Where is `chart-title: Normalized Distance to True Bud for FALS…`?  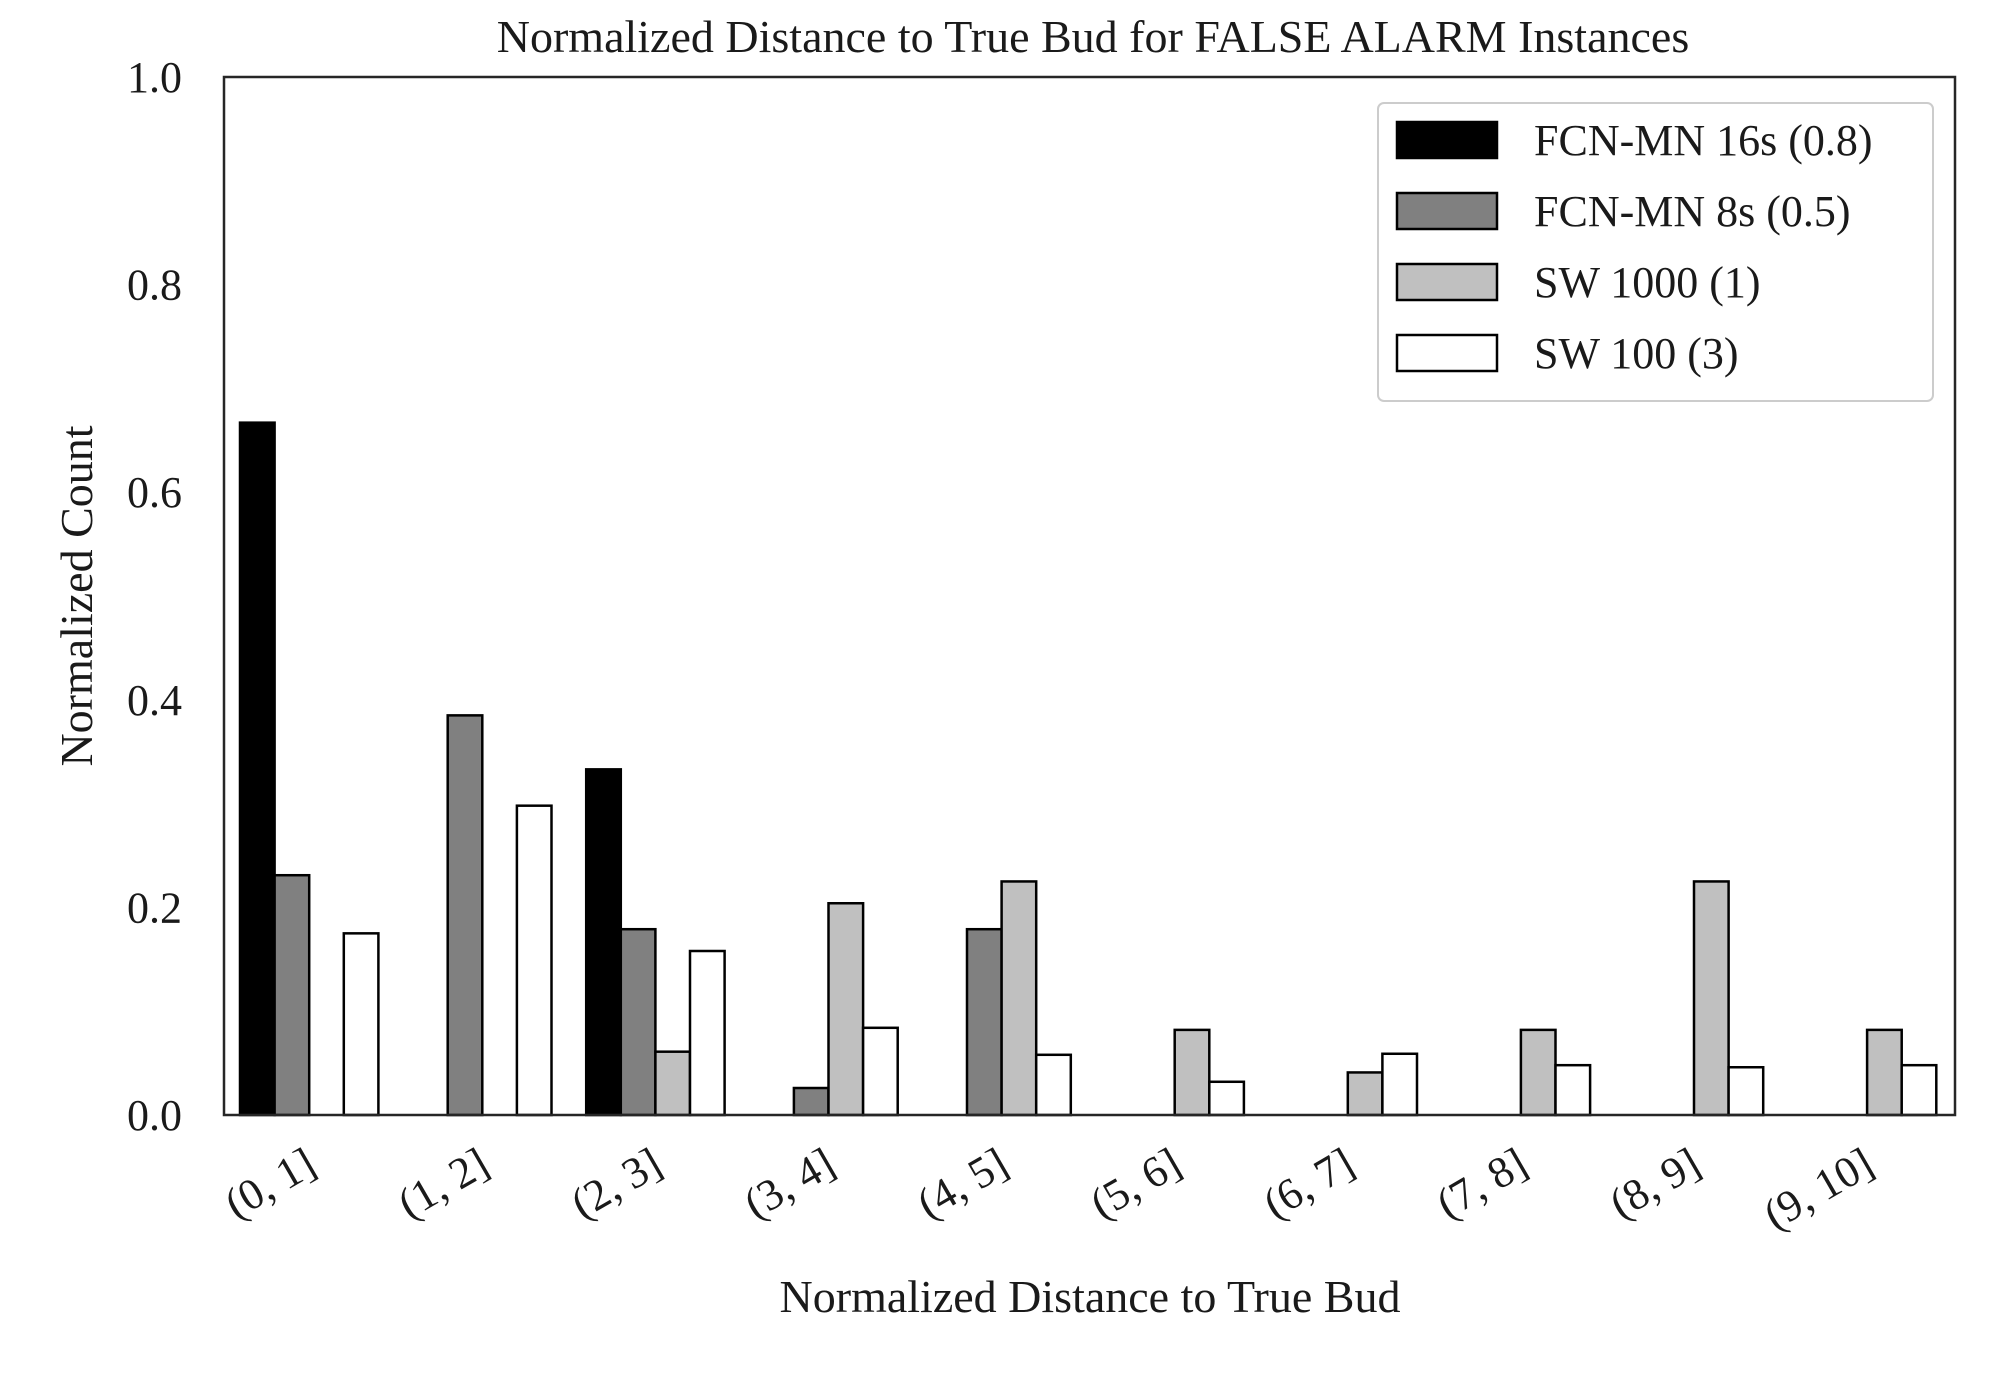 chart-title: Normalized Distance to True Bud for FALS… is located at coordinates (1093, 36).